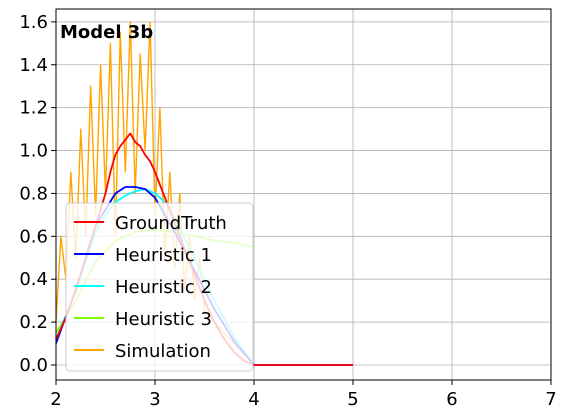  I want to click on y-tick-label: 0.8, so click(33, 193).